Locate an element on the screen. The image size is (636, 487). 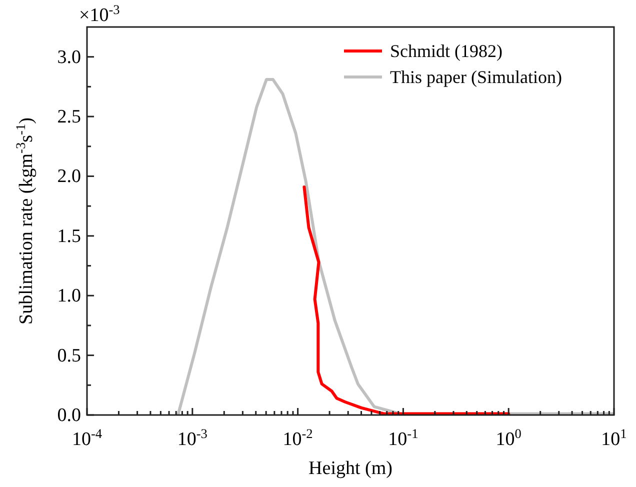
y-tick-label: 1.5 is located at coordinates (69, 236).